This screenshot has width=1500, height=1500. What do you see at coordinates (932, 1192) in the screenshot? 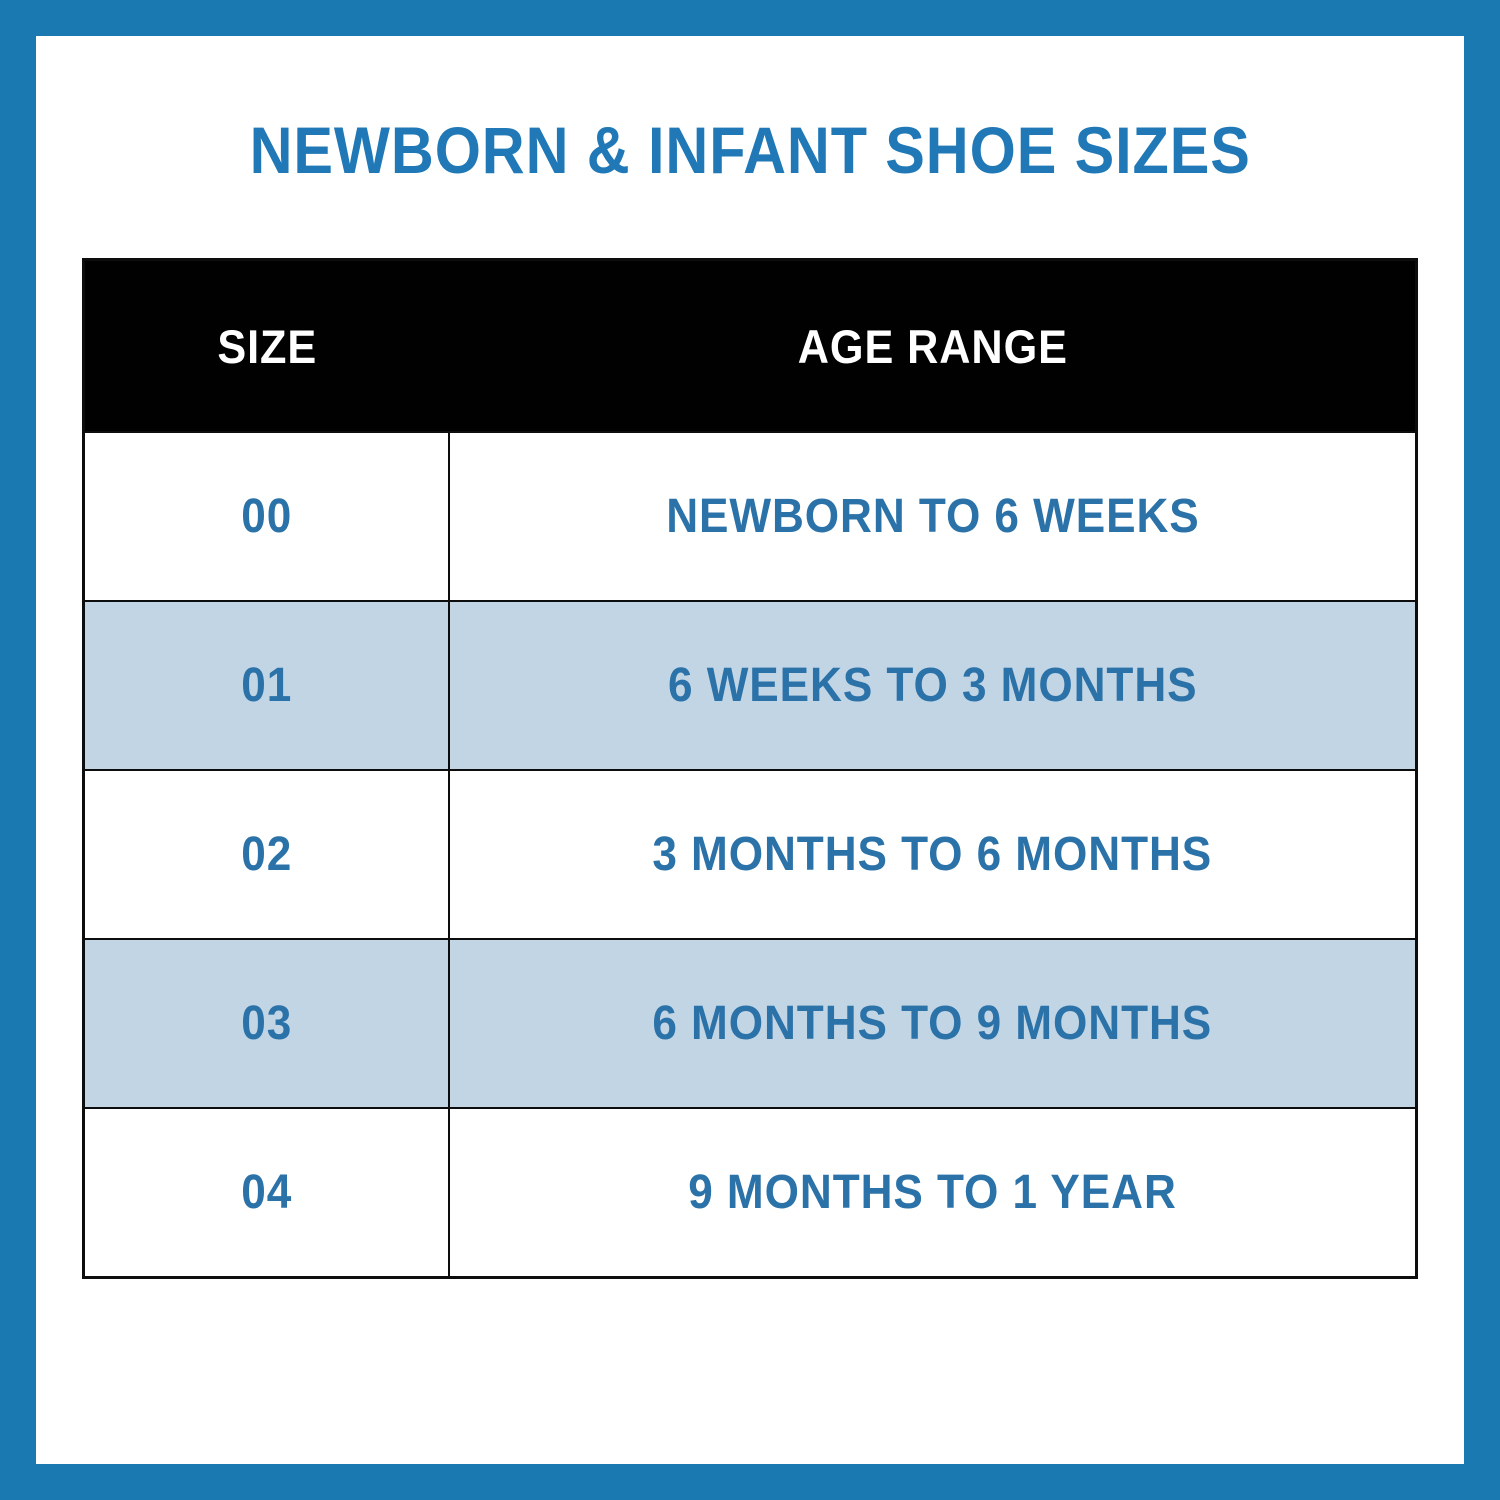
I see `age-range-cell: 9 MONTHS TO 1 YEAR` at bounding box center [932, 1192].